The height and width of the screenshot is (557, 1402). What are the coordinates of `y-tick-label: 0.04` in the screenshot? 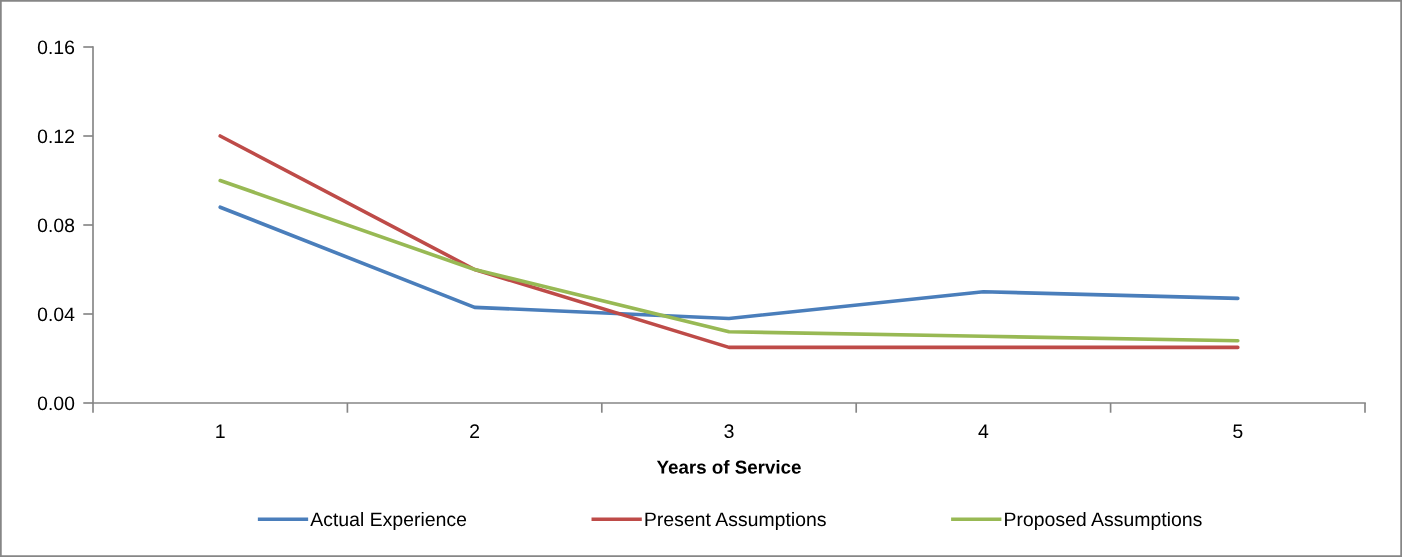 It's located at (56, 314).